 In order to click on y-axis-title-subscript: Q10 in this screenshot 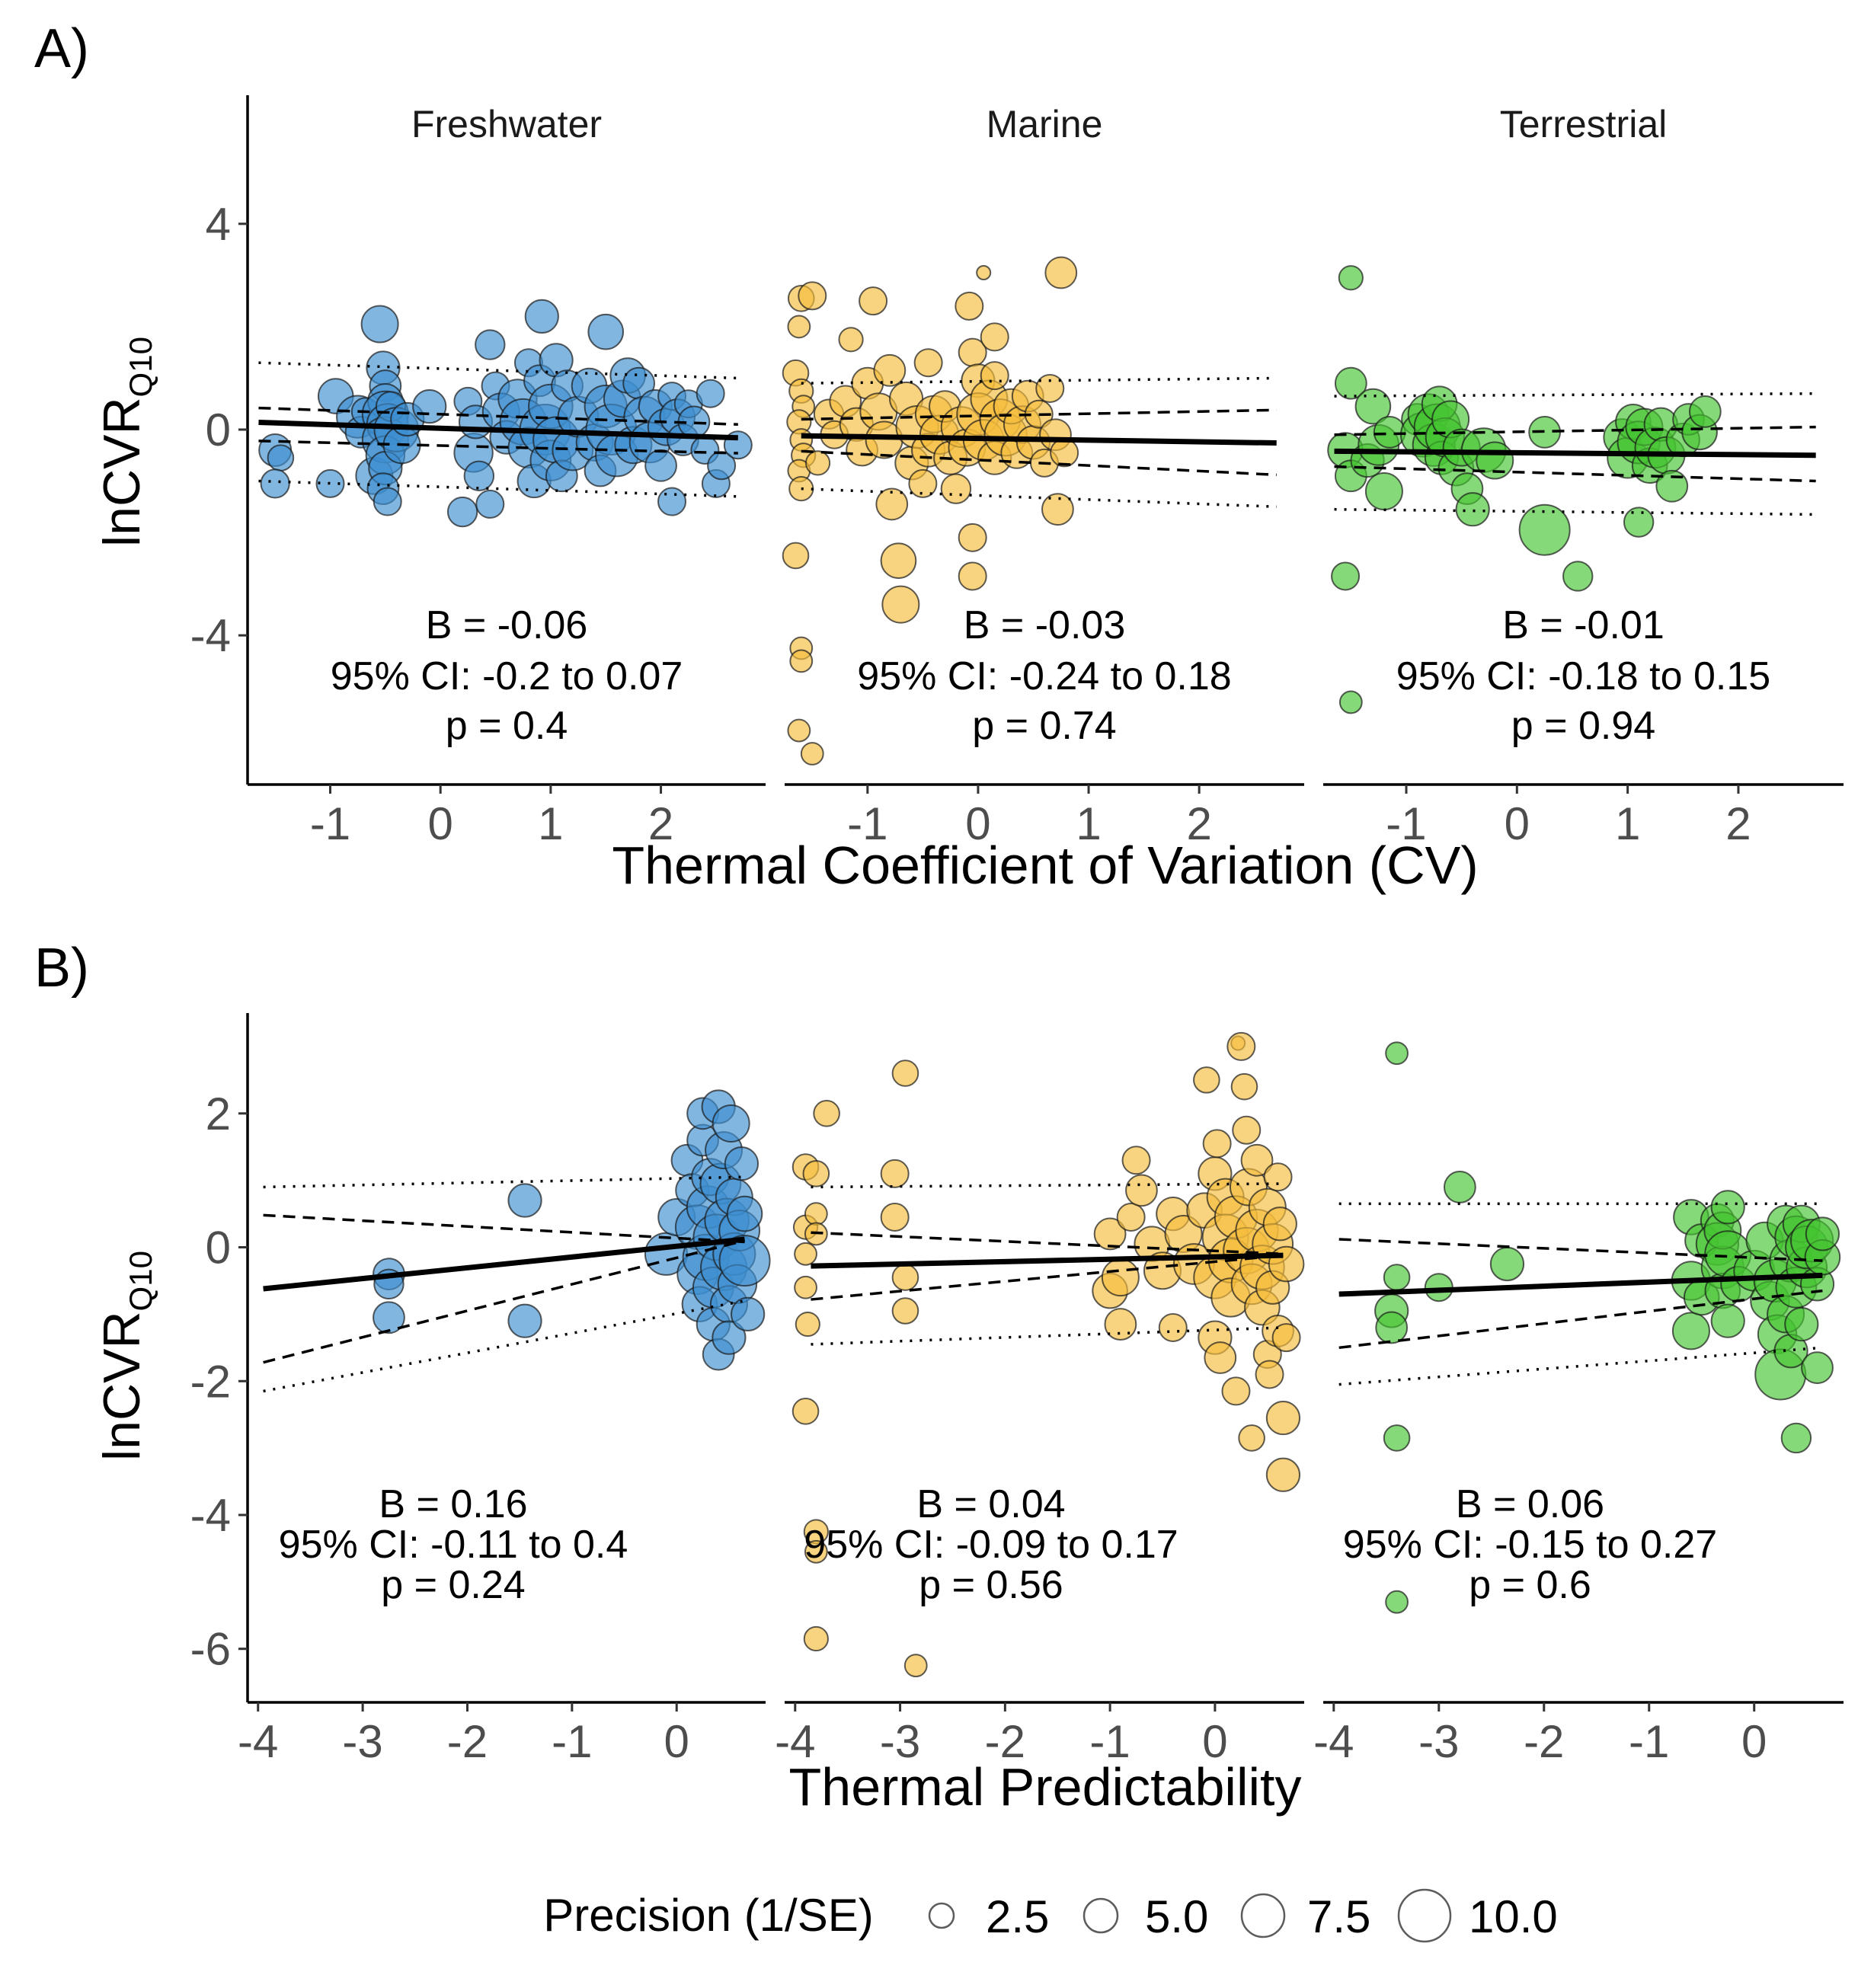, I will do `click(141, 1281)`.